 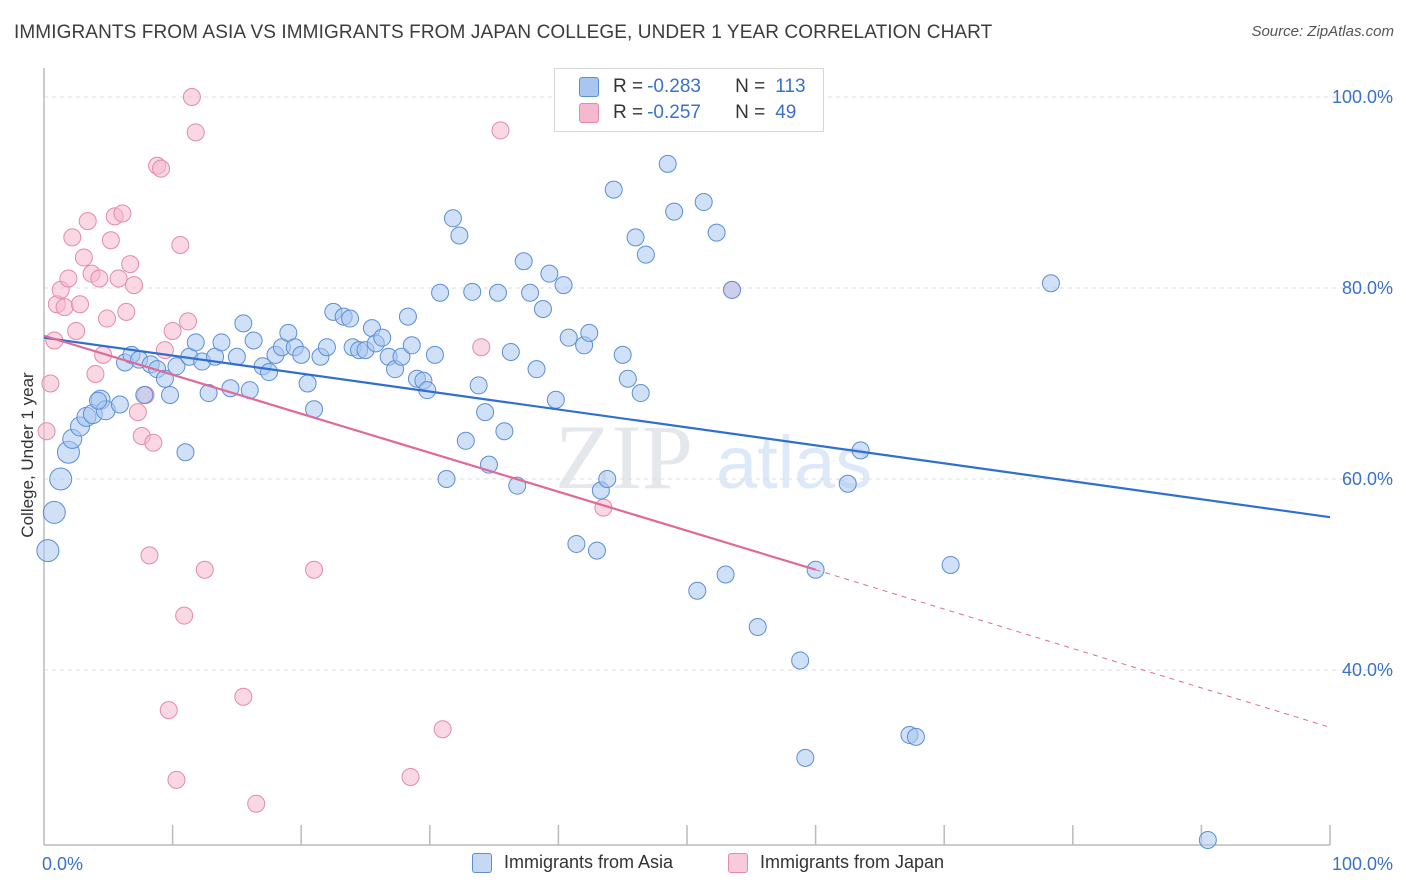 I want to click on legend-r-value: -0.257, so click(x=674, y=112).